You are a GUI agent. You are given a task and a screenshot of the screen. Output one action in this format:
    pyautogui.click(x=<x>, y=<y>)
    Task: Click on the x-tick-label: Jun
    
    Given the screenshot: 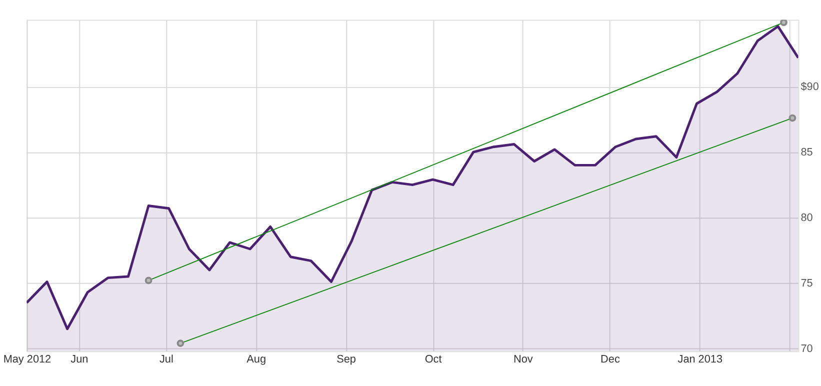 What is the action you would take?
    pyautogui.click(x=79, y=360)
    